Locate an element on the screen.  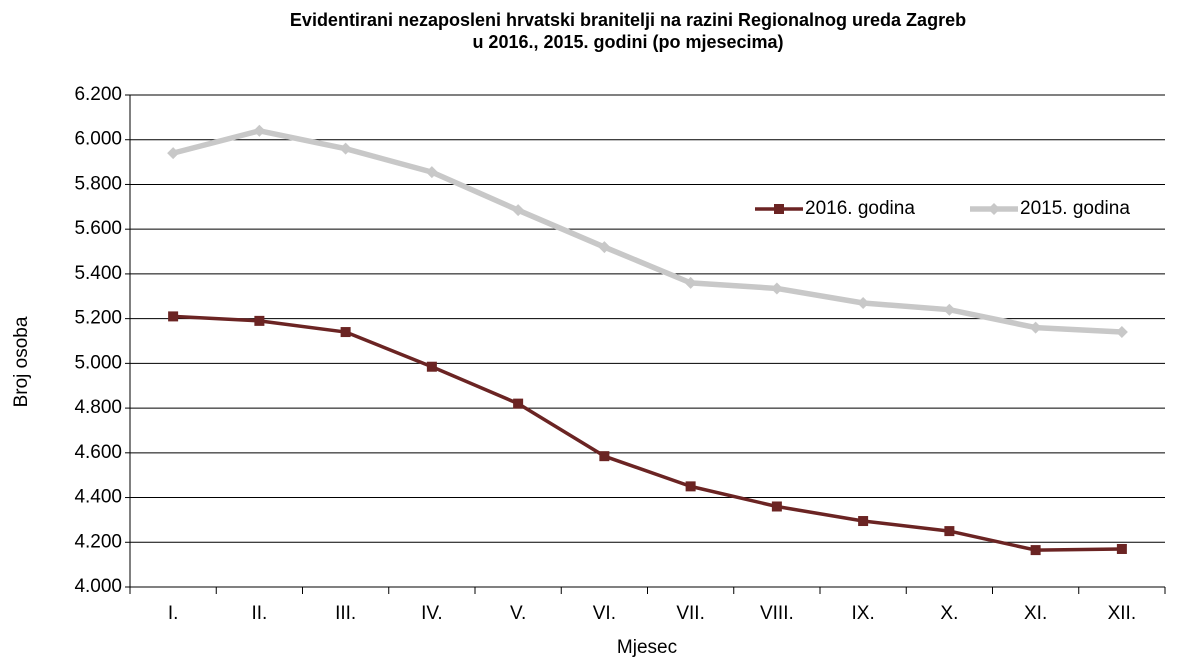
x-tick-label: I. is located at coordinates (173, 613).